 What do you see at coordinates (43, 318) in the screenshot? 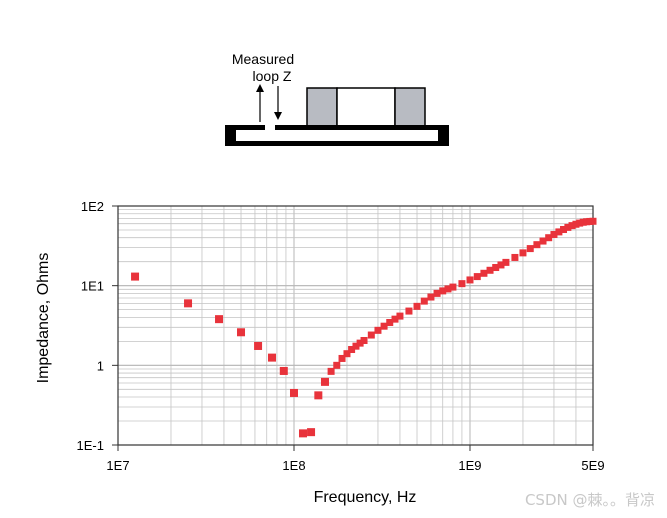
I see `y-axis-label: Impedance, Ohms` at bounding box center [43, 318].